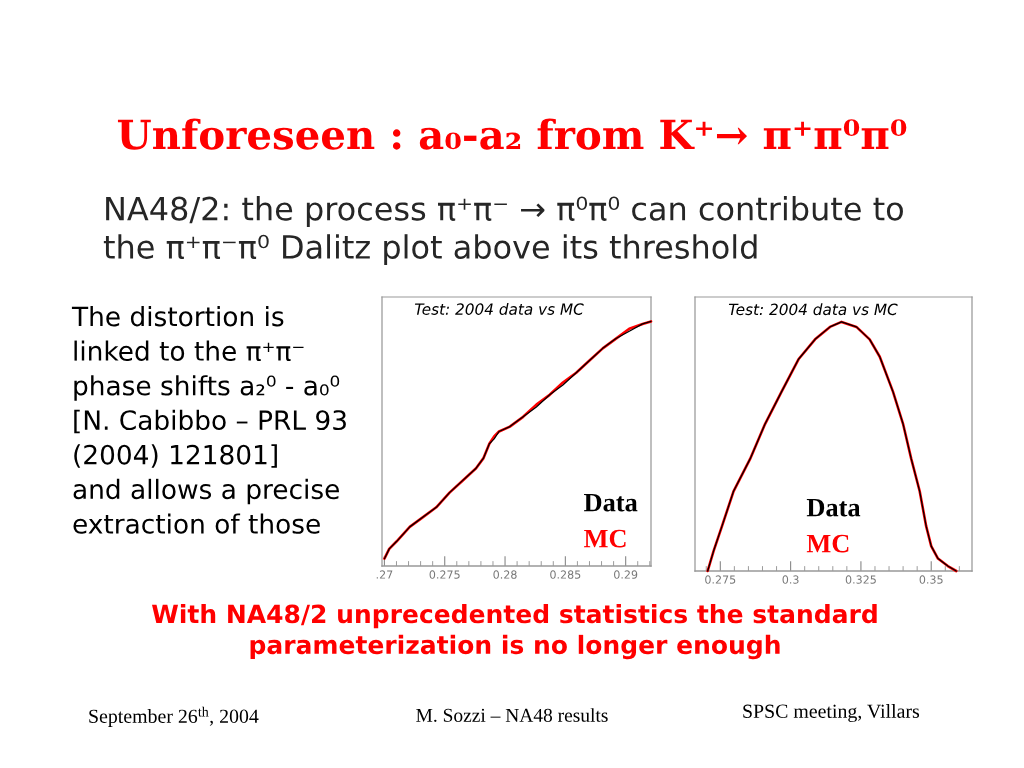  Describe the element at coordinates (831, 713) in the screenshot. I see `text: SPSC meeting, Villars` at that location.